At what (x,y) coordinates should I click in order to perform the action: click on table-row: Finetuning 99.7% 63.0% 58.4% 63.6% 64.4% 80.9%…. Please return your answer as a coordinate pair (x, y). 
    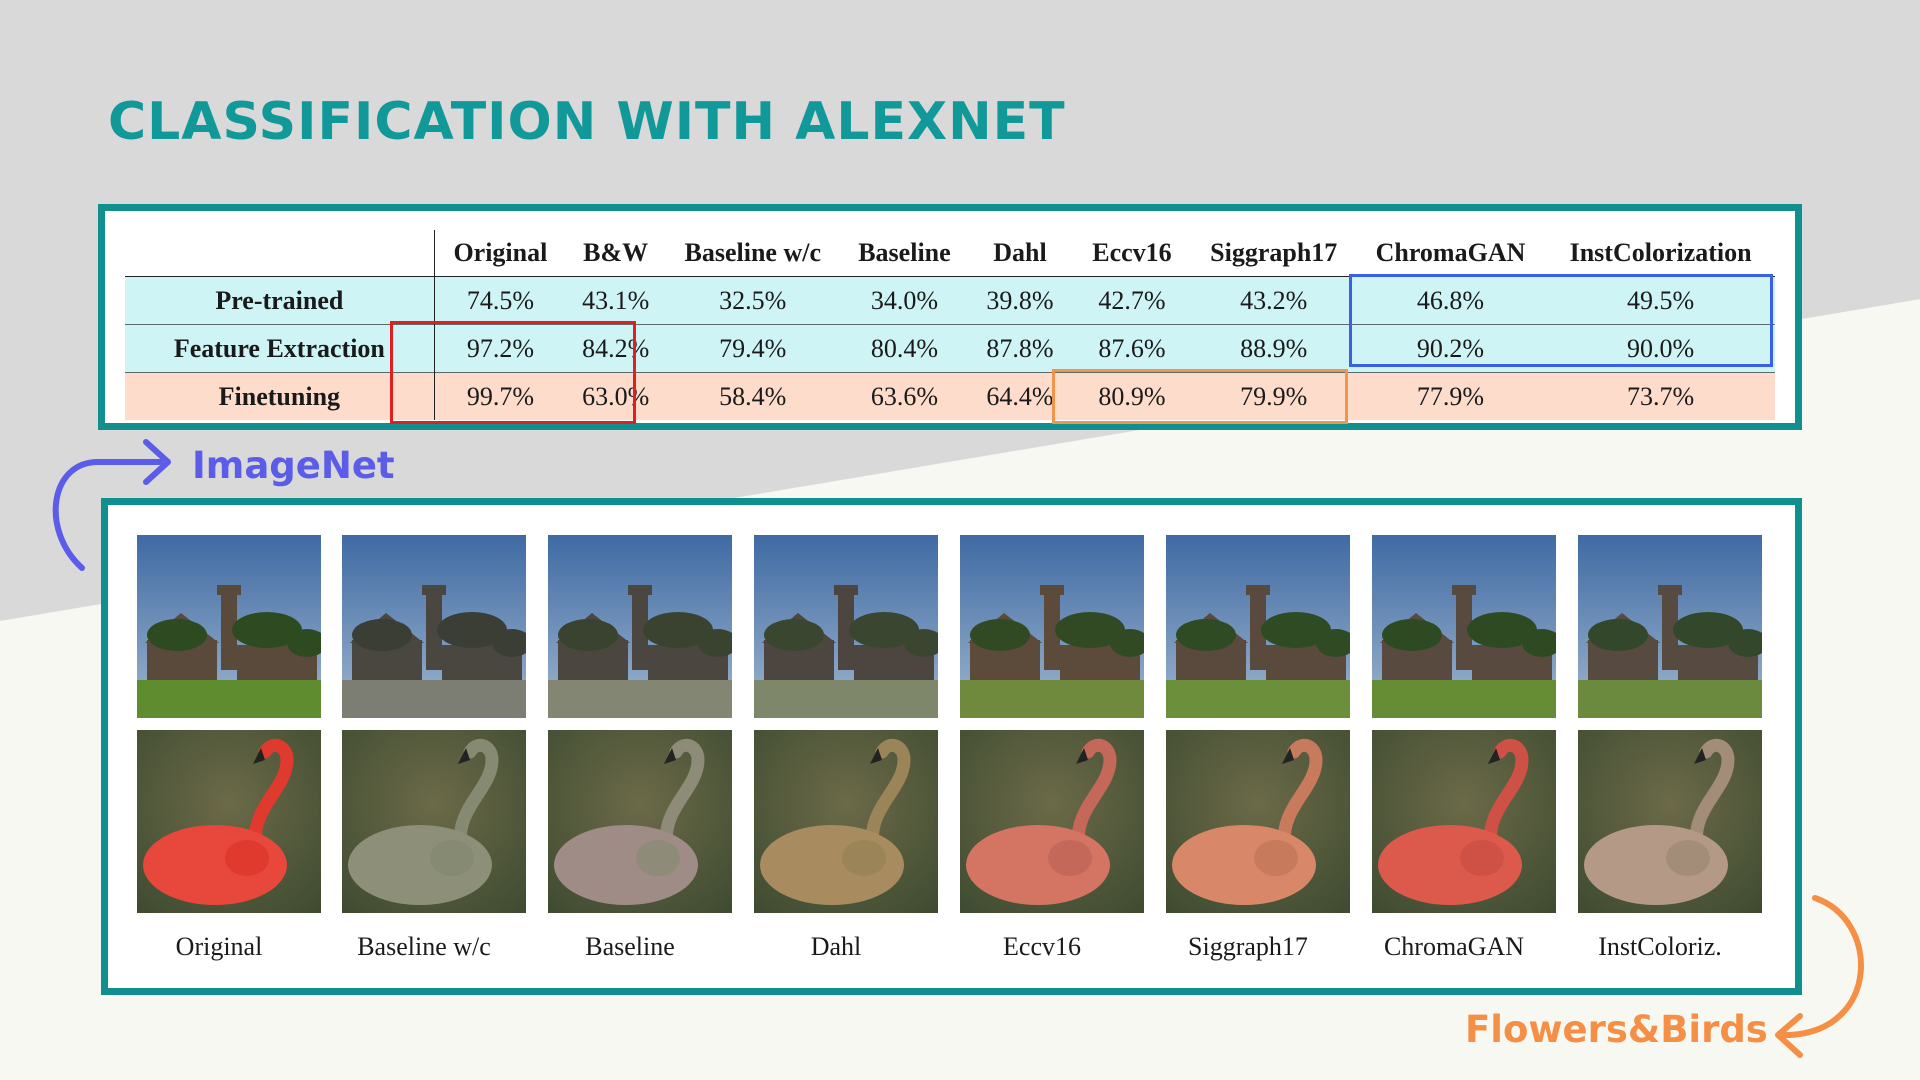
    Looking at the image, I should click on (950, 396).